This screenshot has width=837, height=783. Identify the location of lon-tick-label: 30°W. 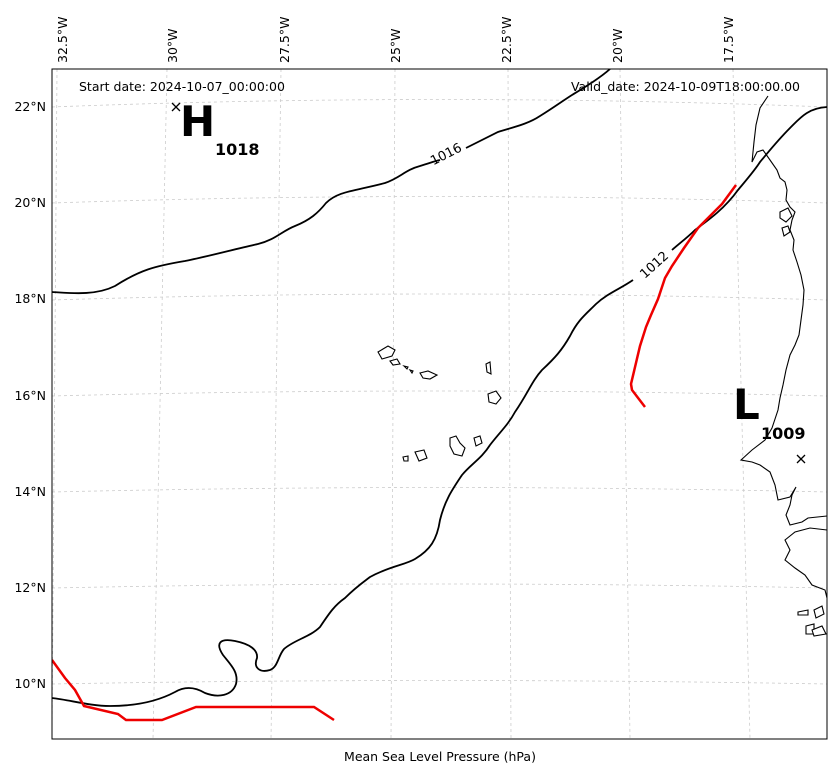
(172, 45).